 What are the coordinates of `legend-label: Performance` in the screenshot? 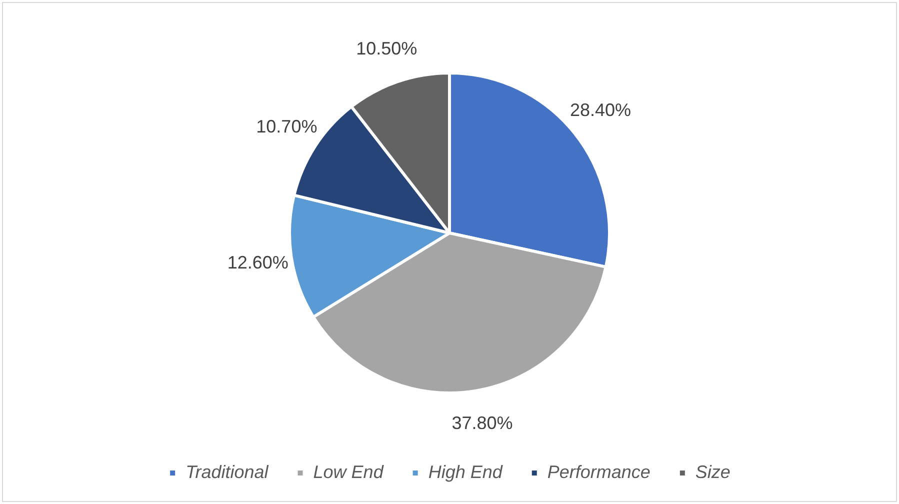 It's located at (598, 472).